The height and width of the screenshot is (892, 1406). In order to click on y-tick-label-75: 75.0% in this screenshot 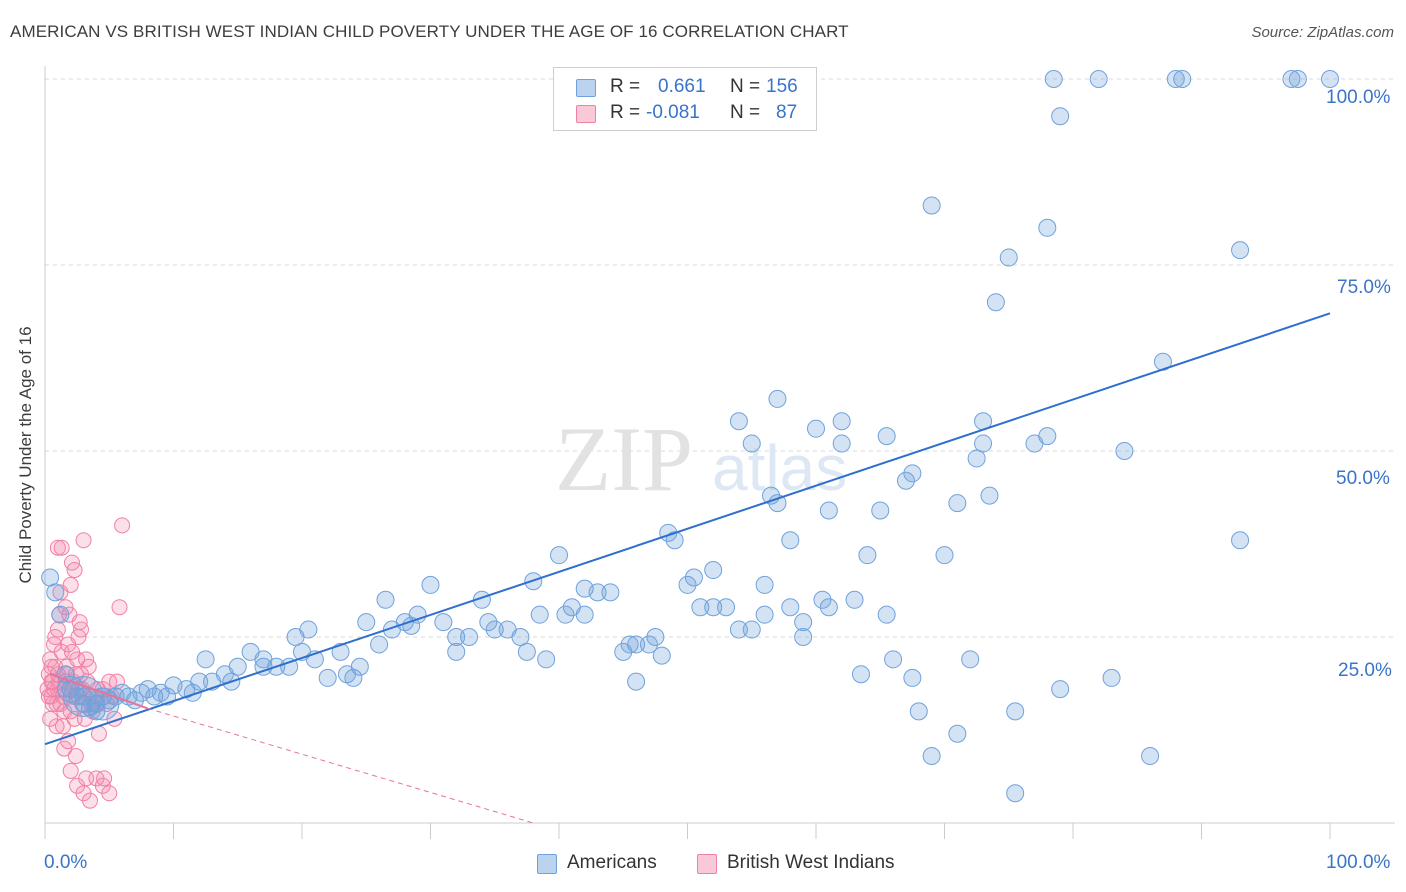, I will do `click(1364, 287)`.